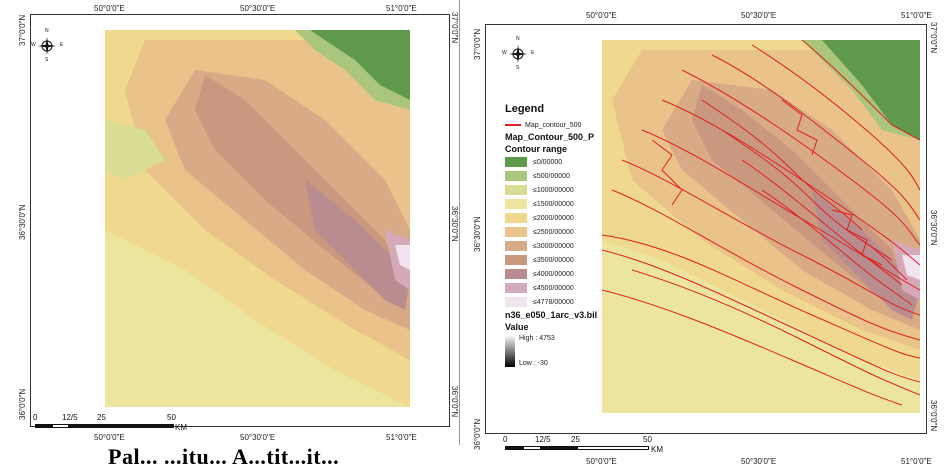  I want to click on legend-class-label: ≤1500/00000, so click(553, 204).